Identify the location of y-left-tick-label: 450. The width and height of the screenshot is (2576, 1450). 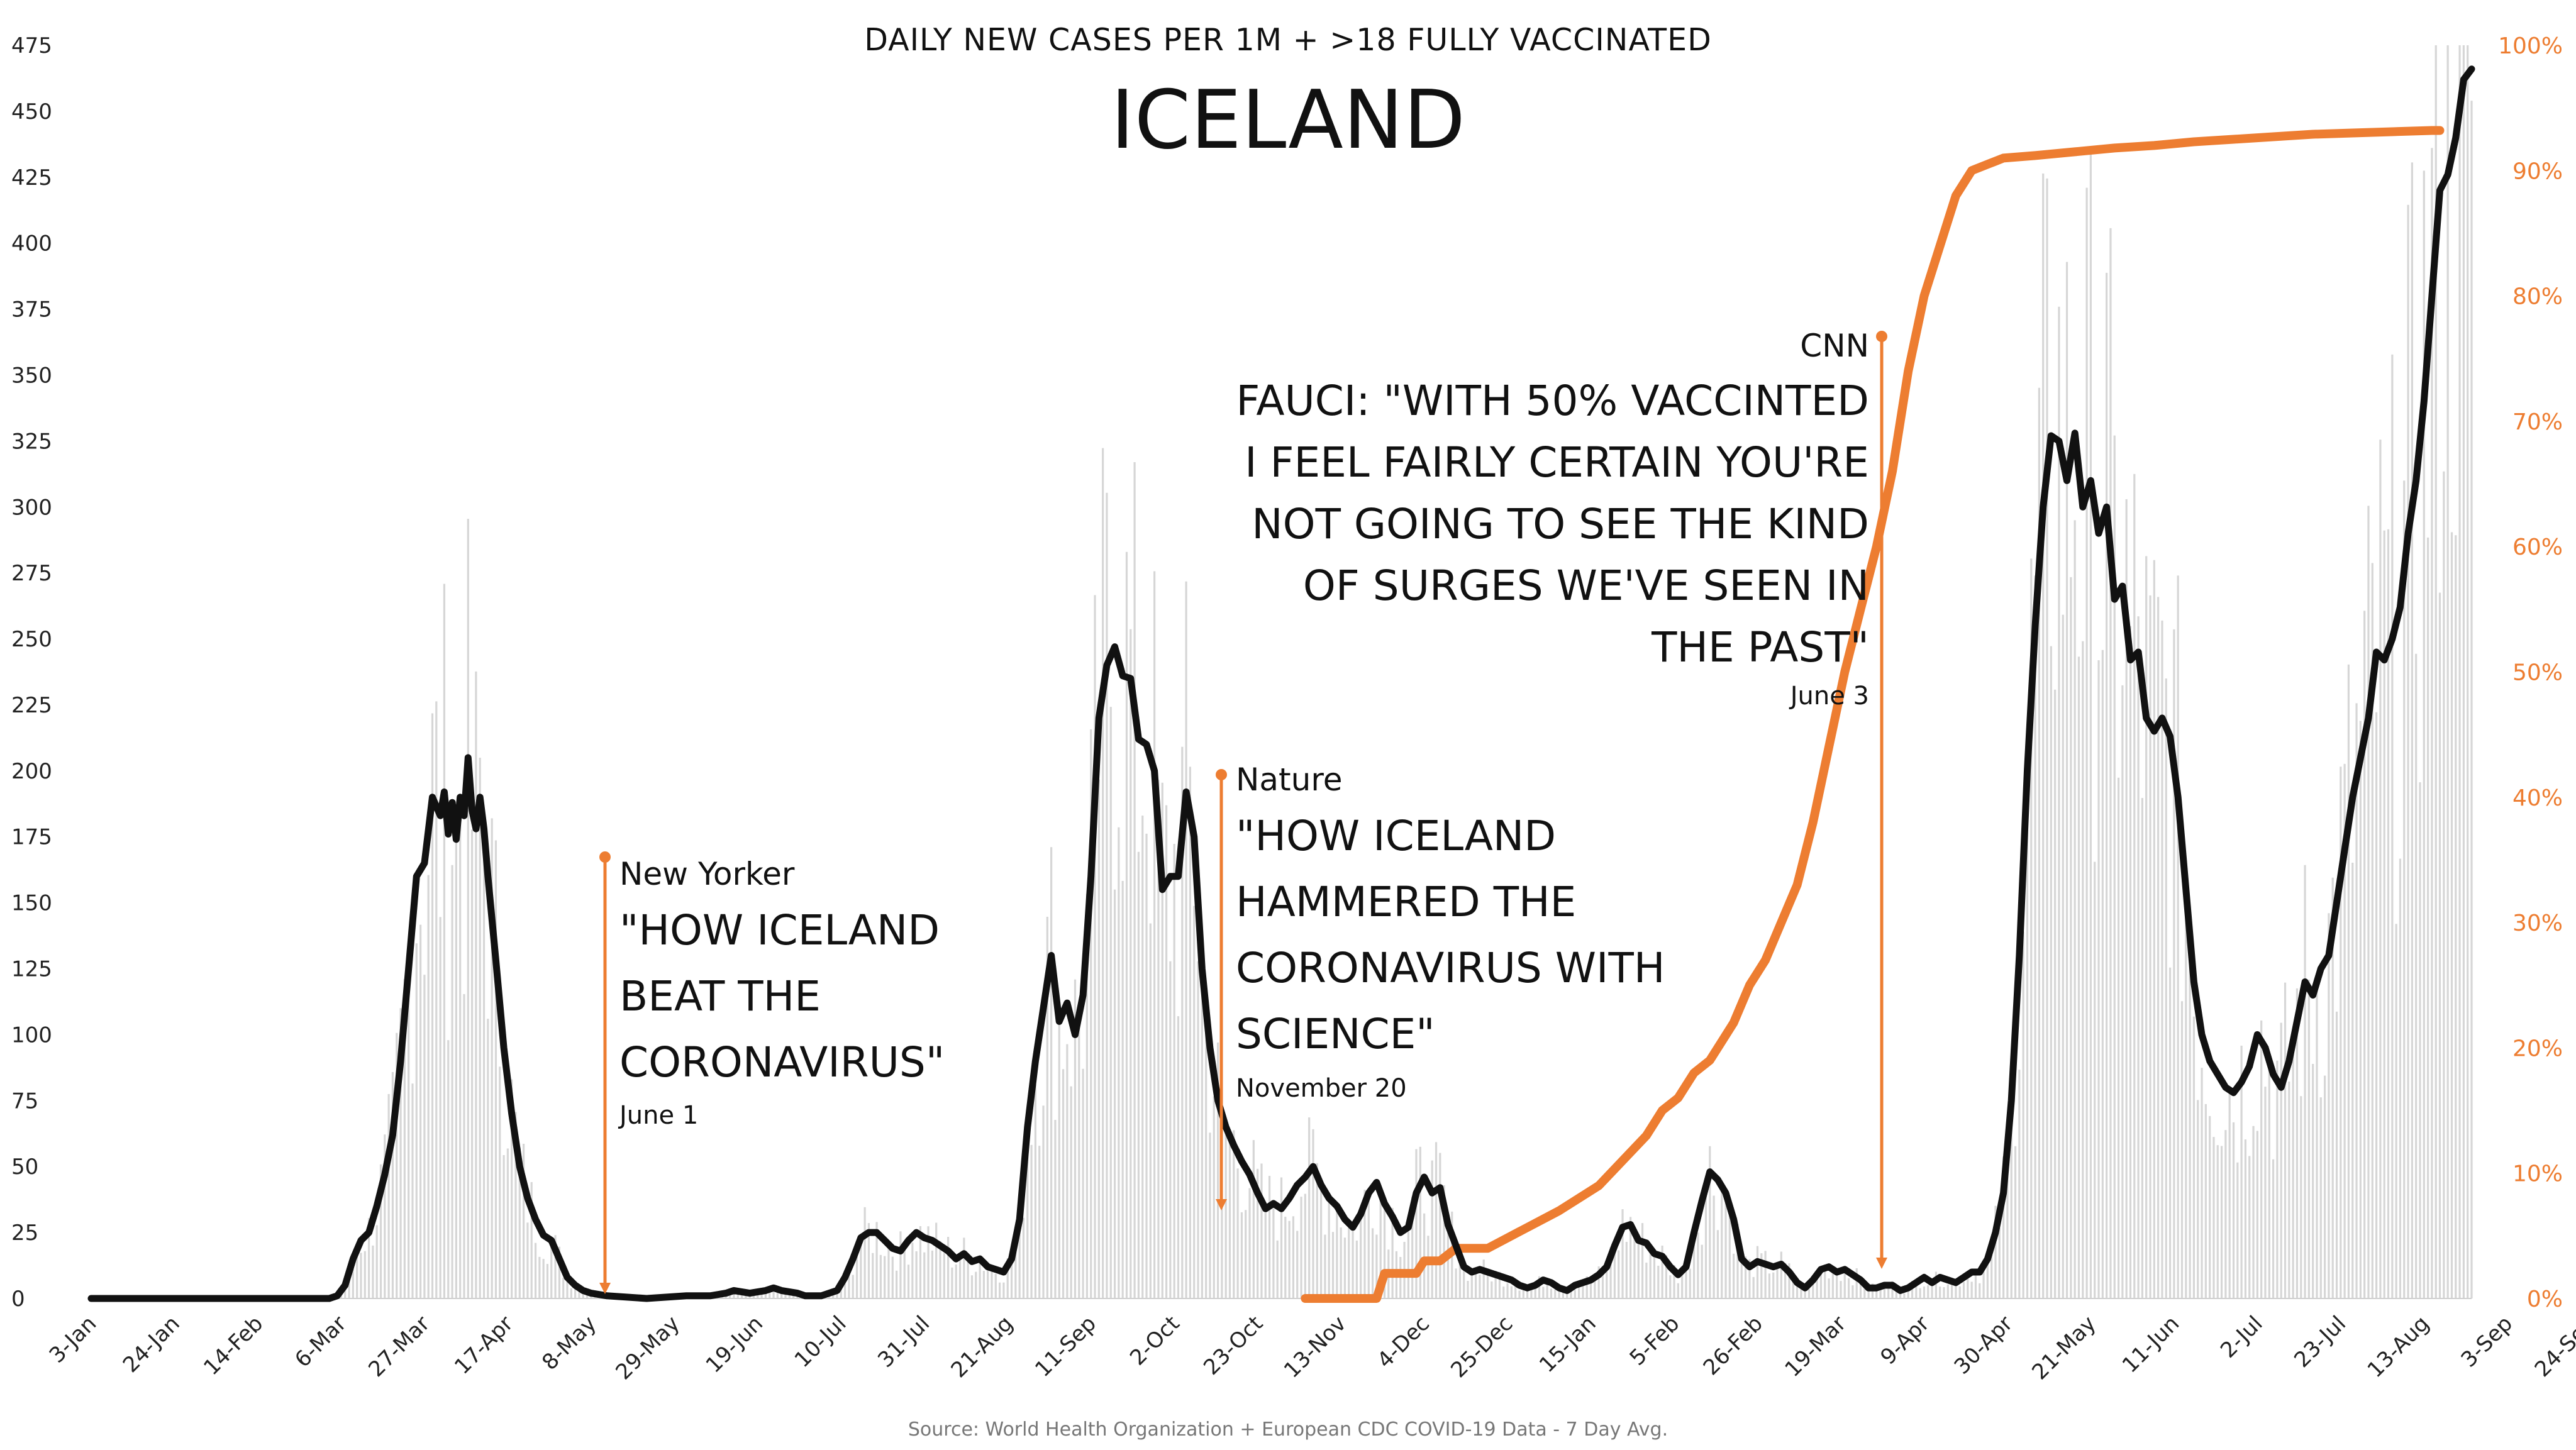
(31, 112).